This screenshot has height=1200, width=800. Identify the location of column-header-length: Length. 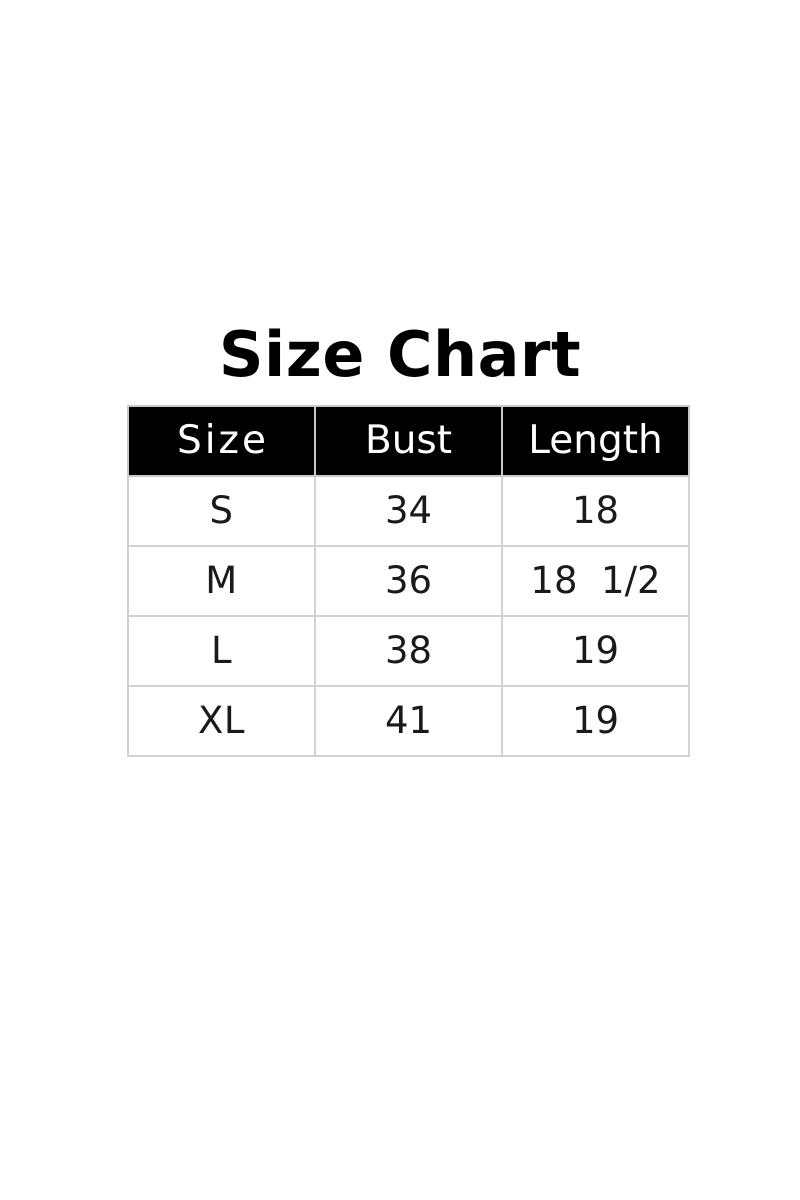
(595, 441).